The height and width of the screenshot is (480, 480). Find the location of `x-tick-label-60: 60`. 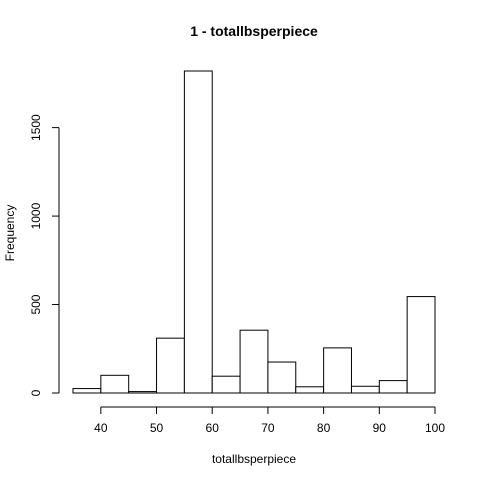

x-tick-label-60: 60 is located at coordinates (213, 428).